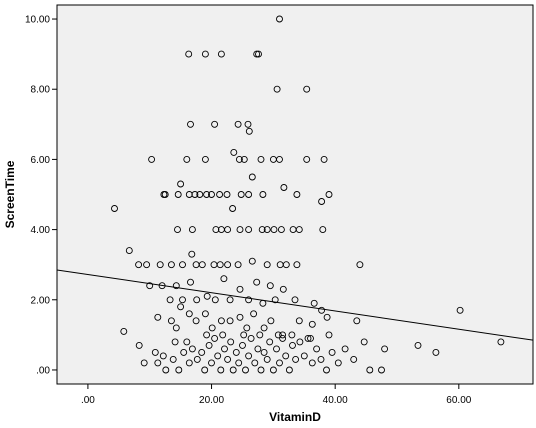 Image resolution: width=536 pixels, height=428 pixels. What do you see at coordinates (335, 400) in the screenshot?
I see `x-tick-label: 40.00` at bounding box center [335, 400].